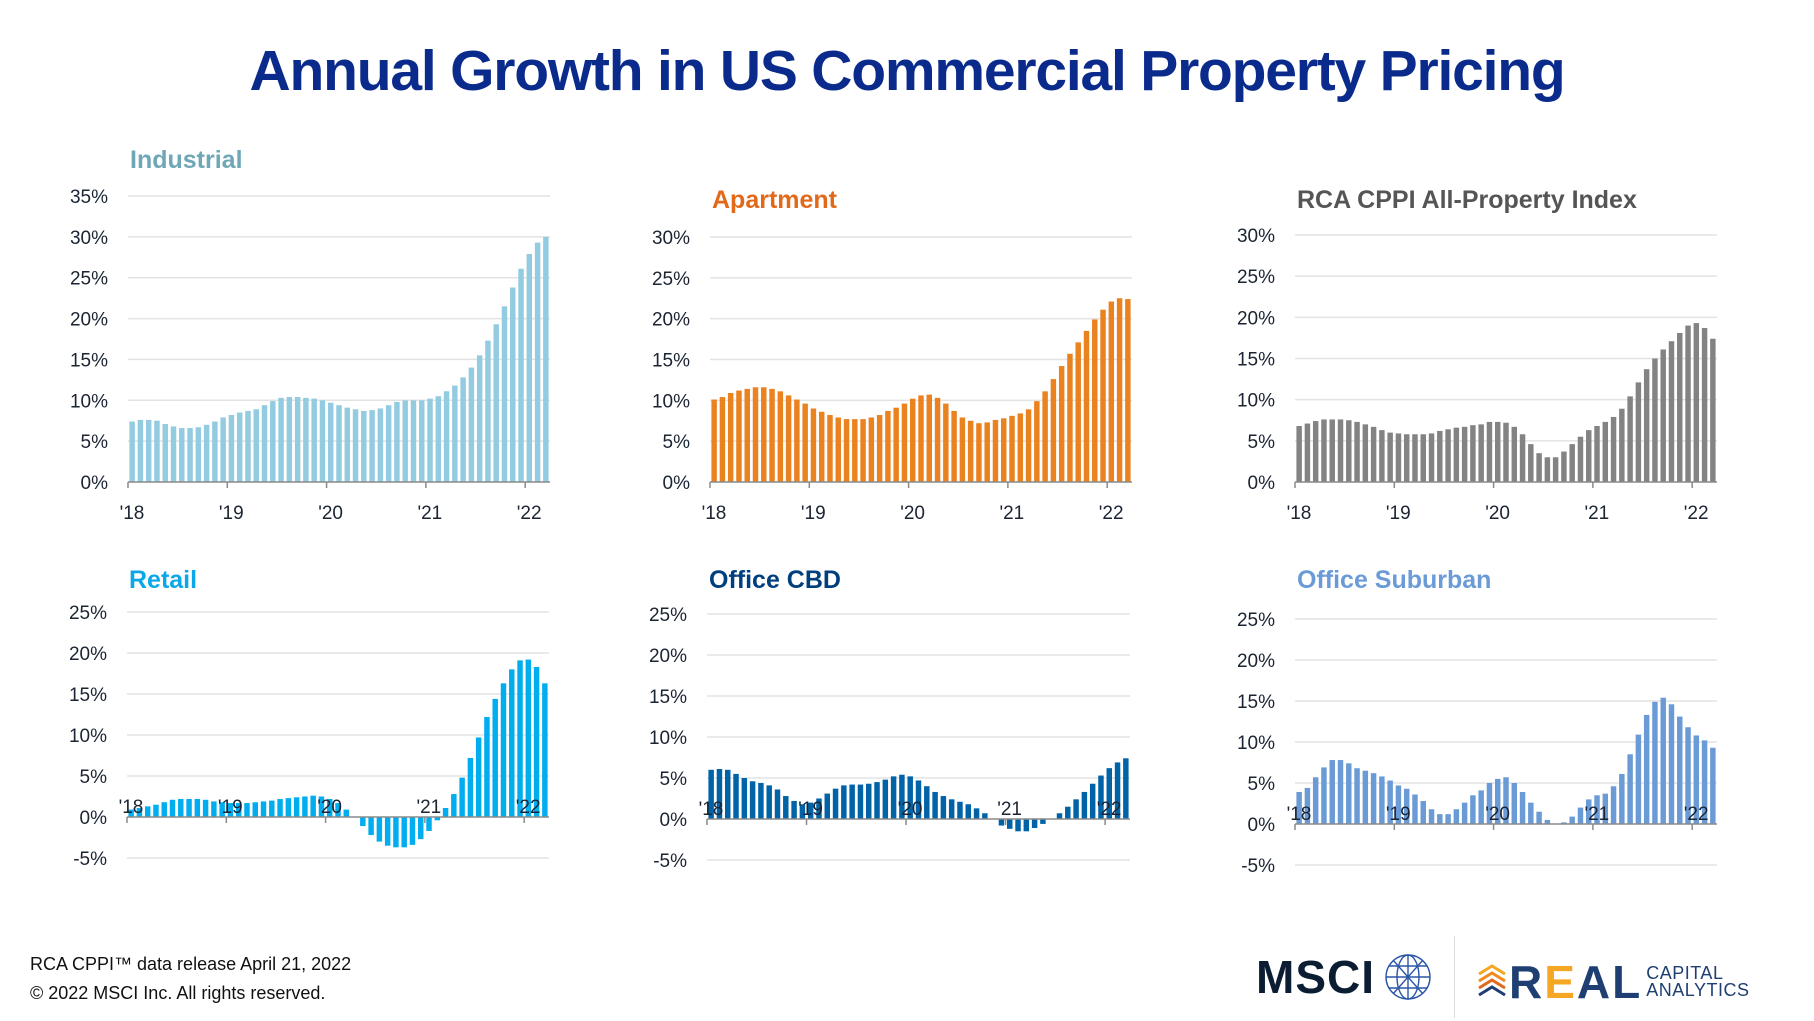  Describe the element at coordinates (674, 779) in the screenshot. I see `y-tick-label: 5%` at that location.